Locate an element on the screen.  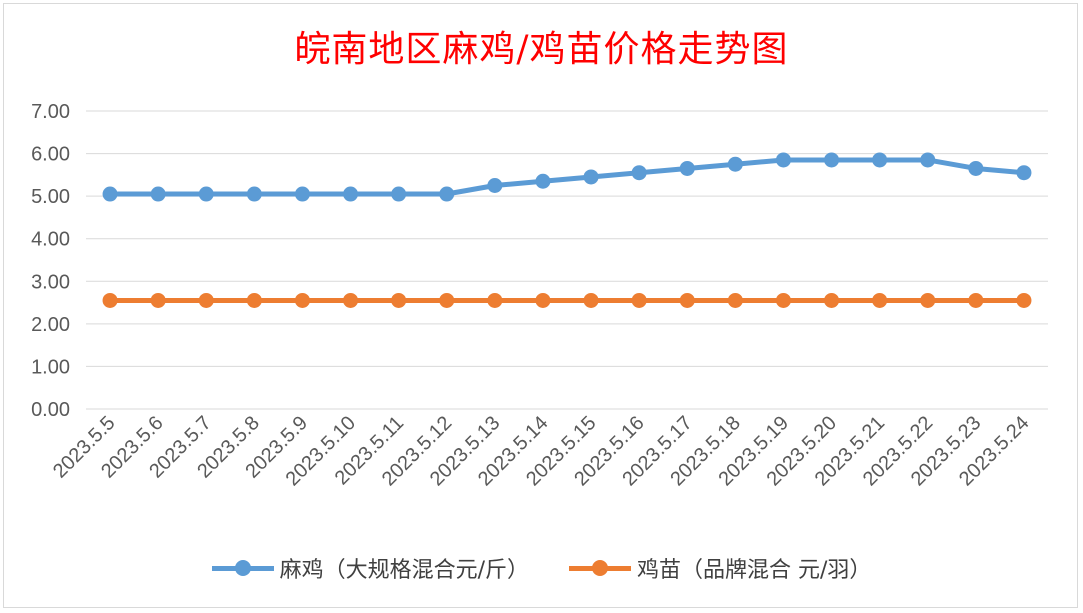
legend-item-jimiao: 鸡苗（品牌混合 元/羽） is located at coordinates (720, 568).